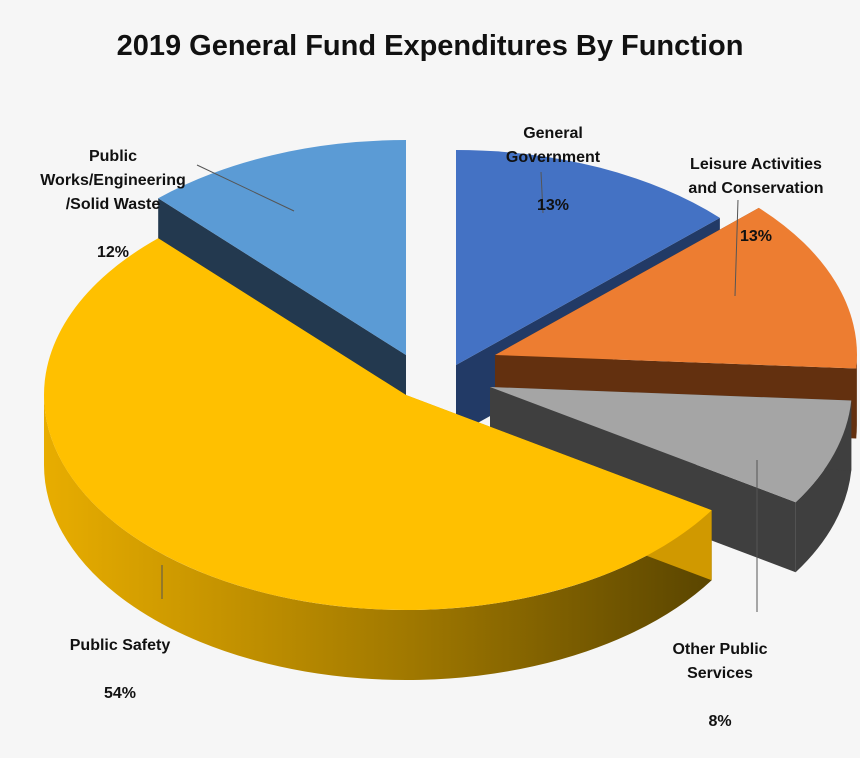  What do you see at coordinates (553, 170) in the screenshot?
I see `slice-label-general-government: General Government 13%` at bounding box center [553, 170].